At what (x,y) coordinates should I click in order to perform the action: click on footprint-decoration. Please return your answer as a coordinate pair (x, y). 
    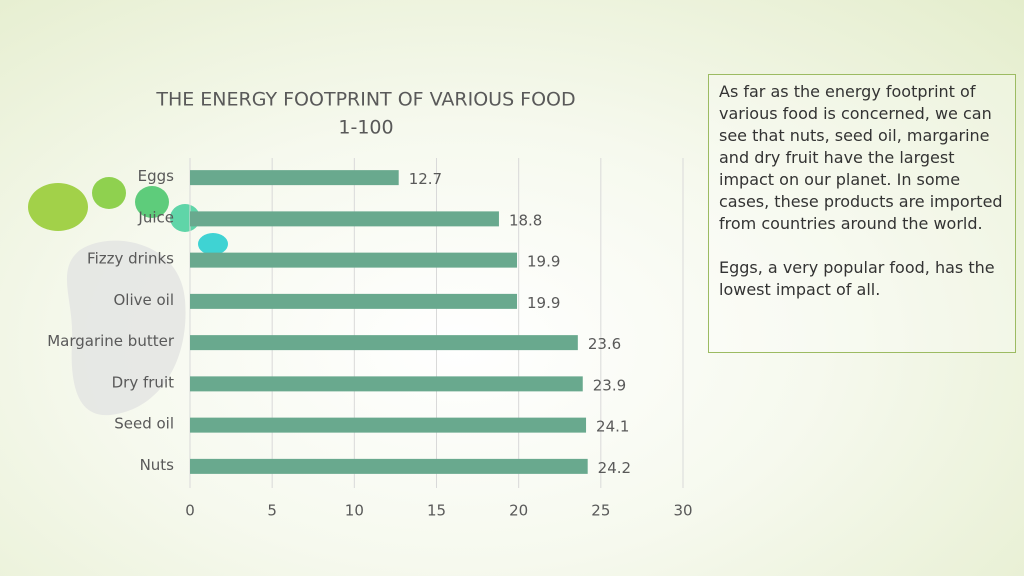
    Looking at the image, I should click on (128, 296).